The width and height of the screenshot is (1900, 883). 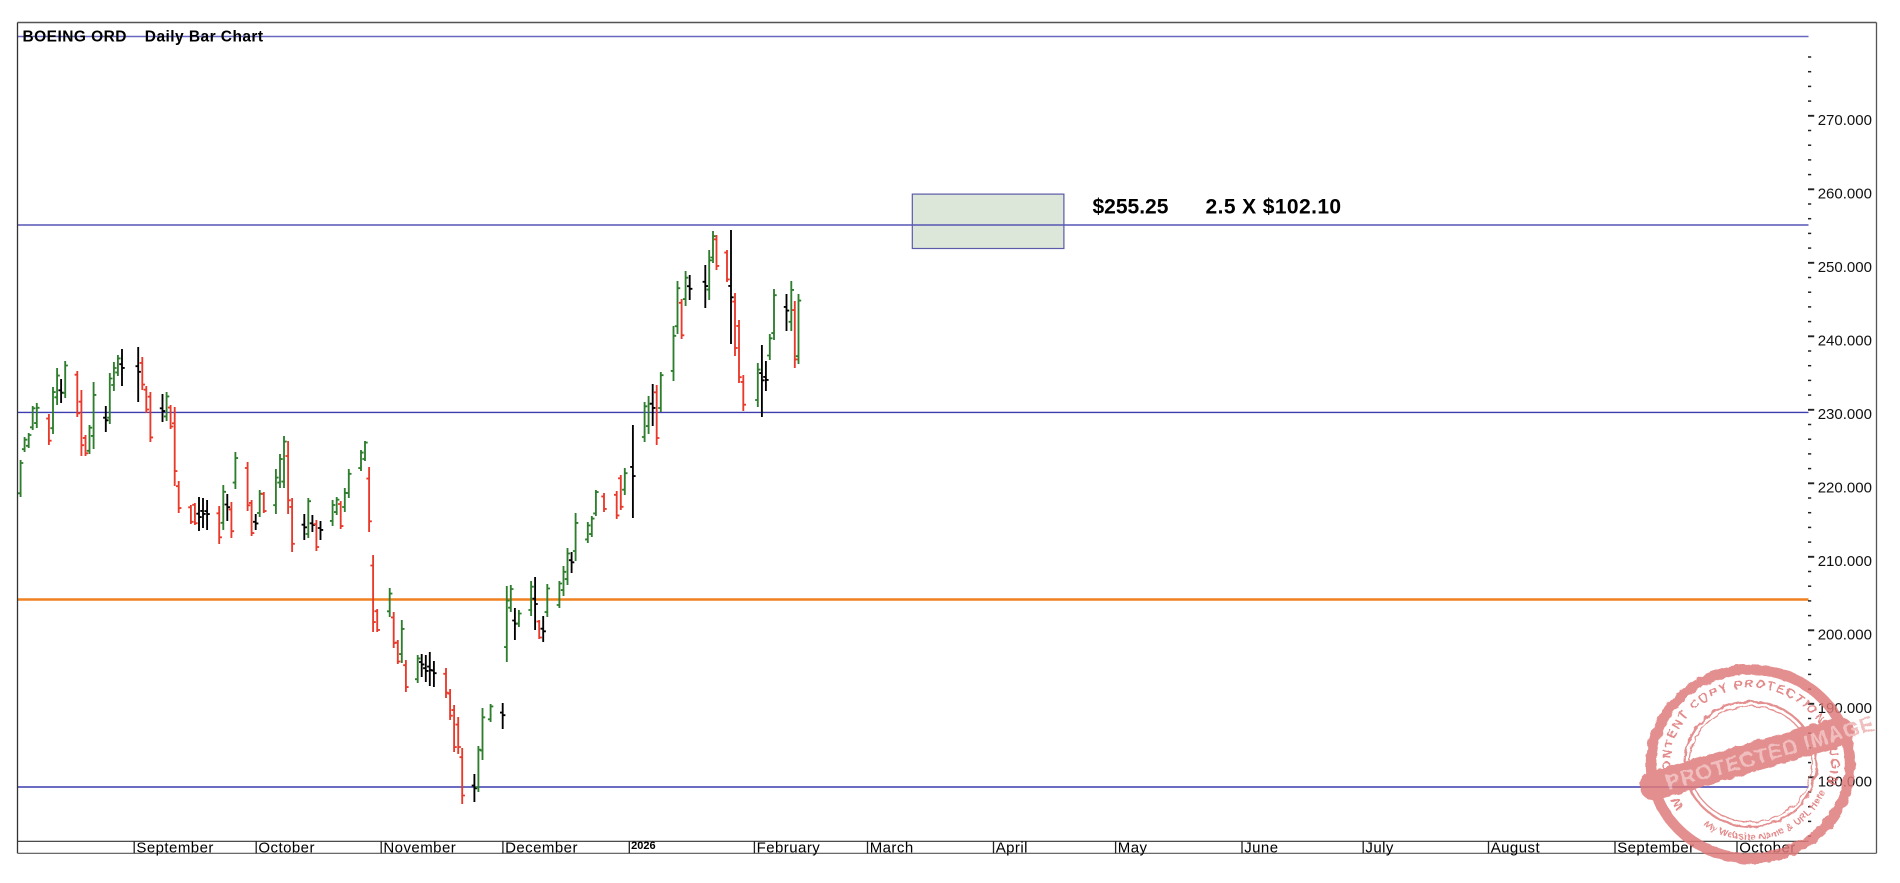 I want to click on svg-text: 220.000, so click(x=1845, y=488).